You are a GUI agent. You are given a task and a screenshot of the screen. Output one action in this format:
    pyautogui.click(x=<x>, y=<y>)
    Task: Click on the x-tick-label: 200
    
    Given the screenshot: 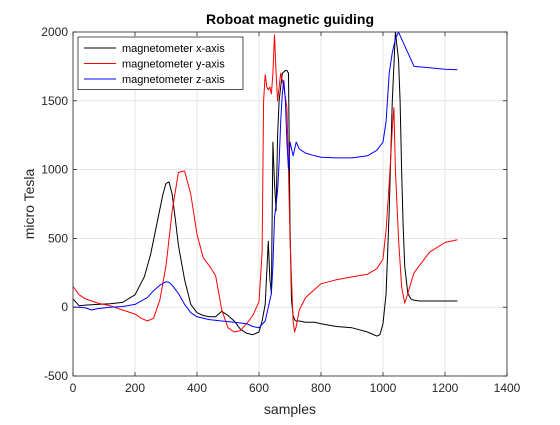 What is the action you would take?
    pyautogui.click(x=135, y=388)
    